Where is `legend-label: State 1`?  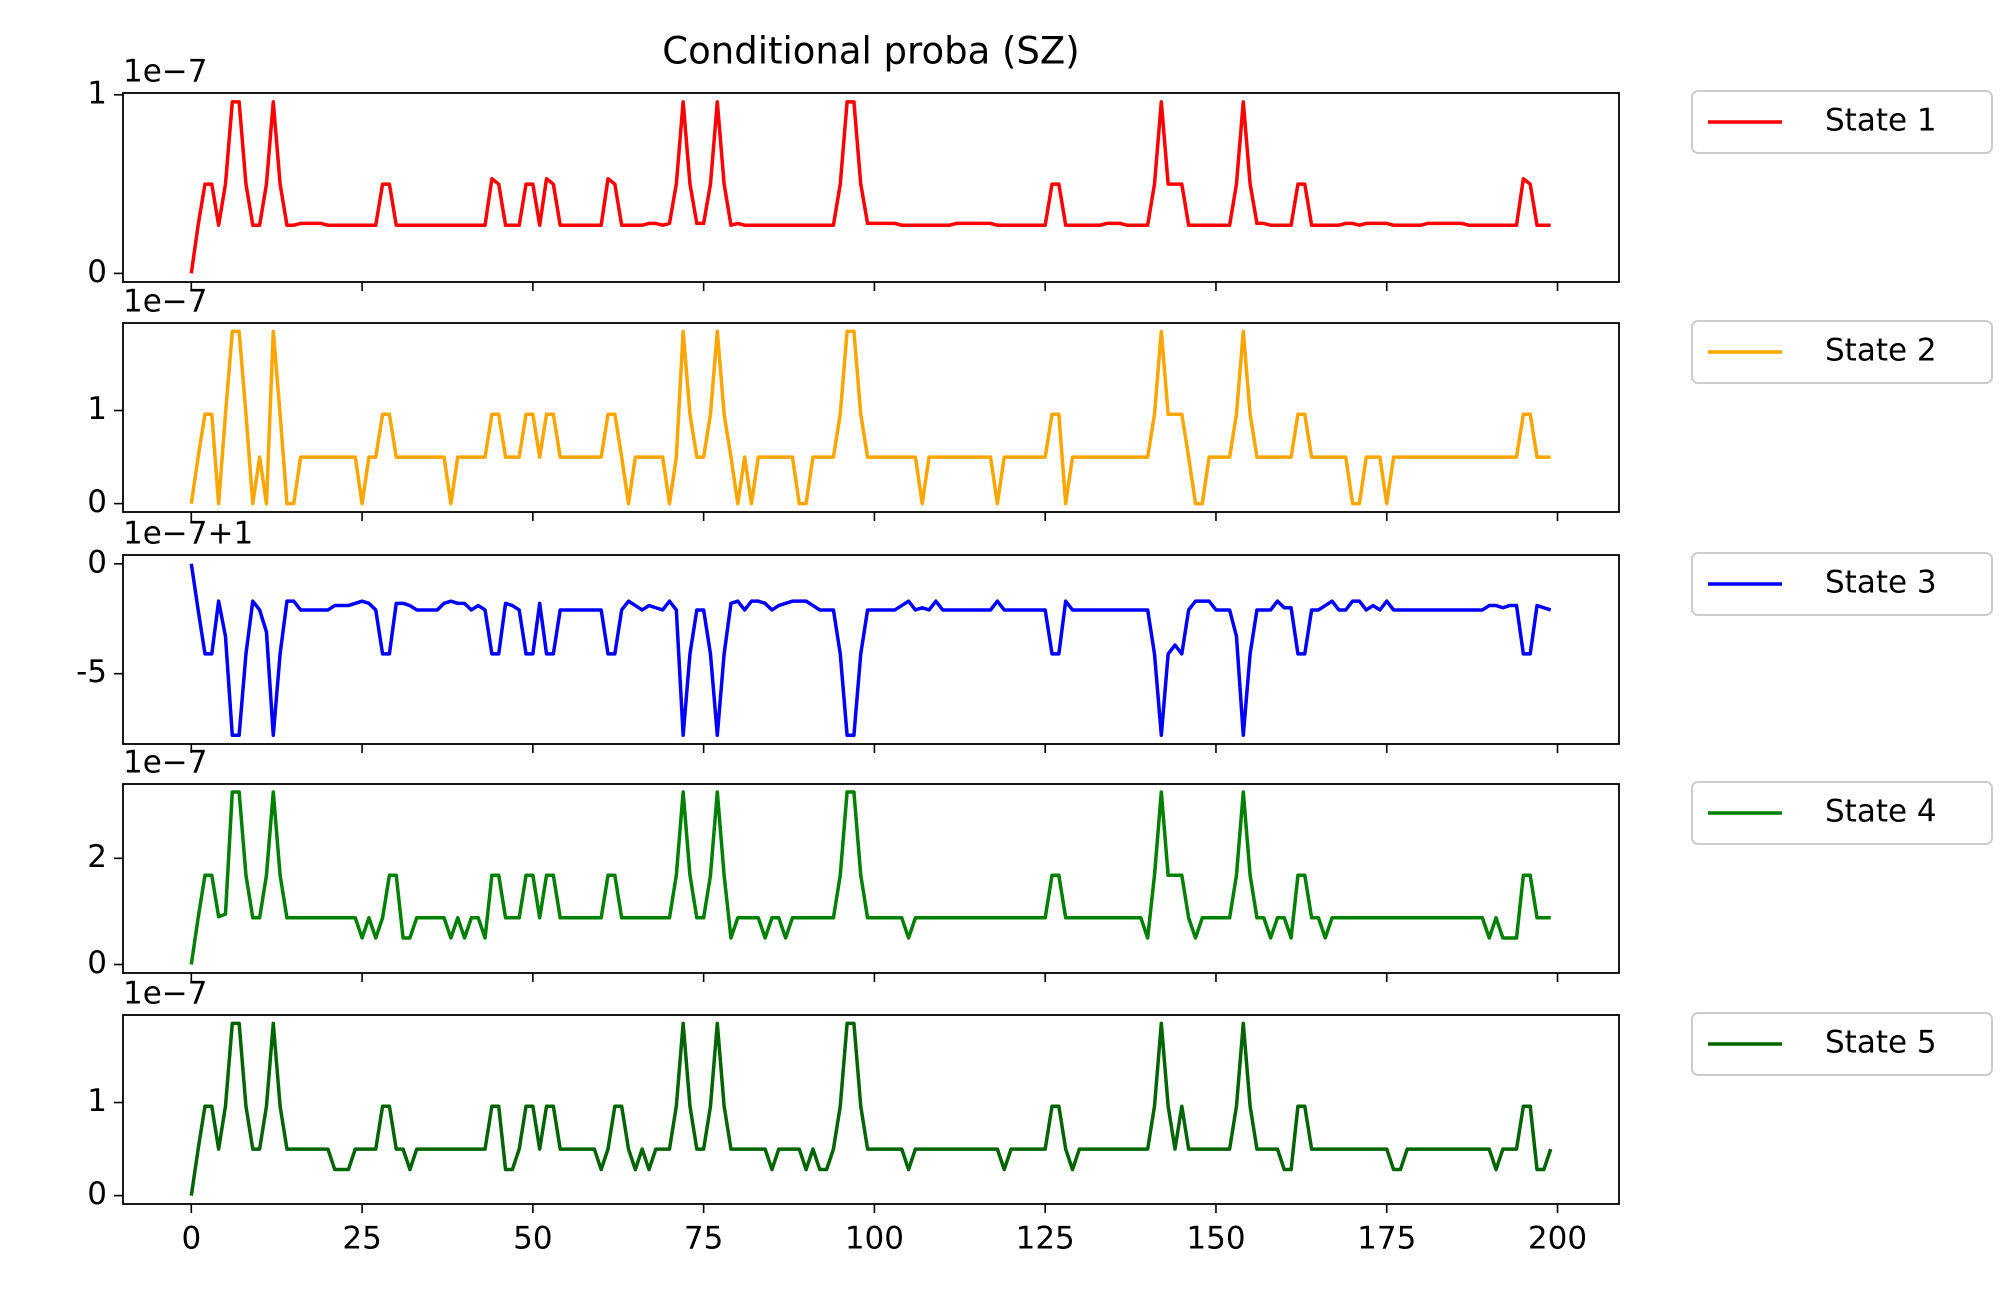
legend-label: State 1 is located at coordinates (1881, 121).